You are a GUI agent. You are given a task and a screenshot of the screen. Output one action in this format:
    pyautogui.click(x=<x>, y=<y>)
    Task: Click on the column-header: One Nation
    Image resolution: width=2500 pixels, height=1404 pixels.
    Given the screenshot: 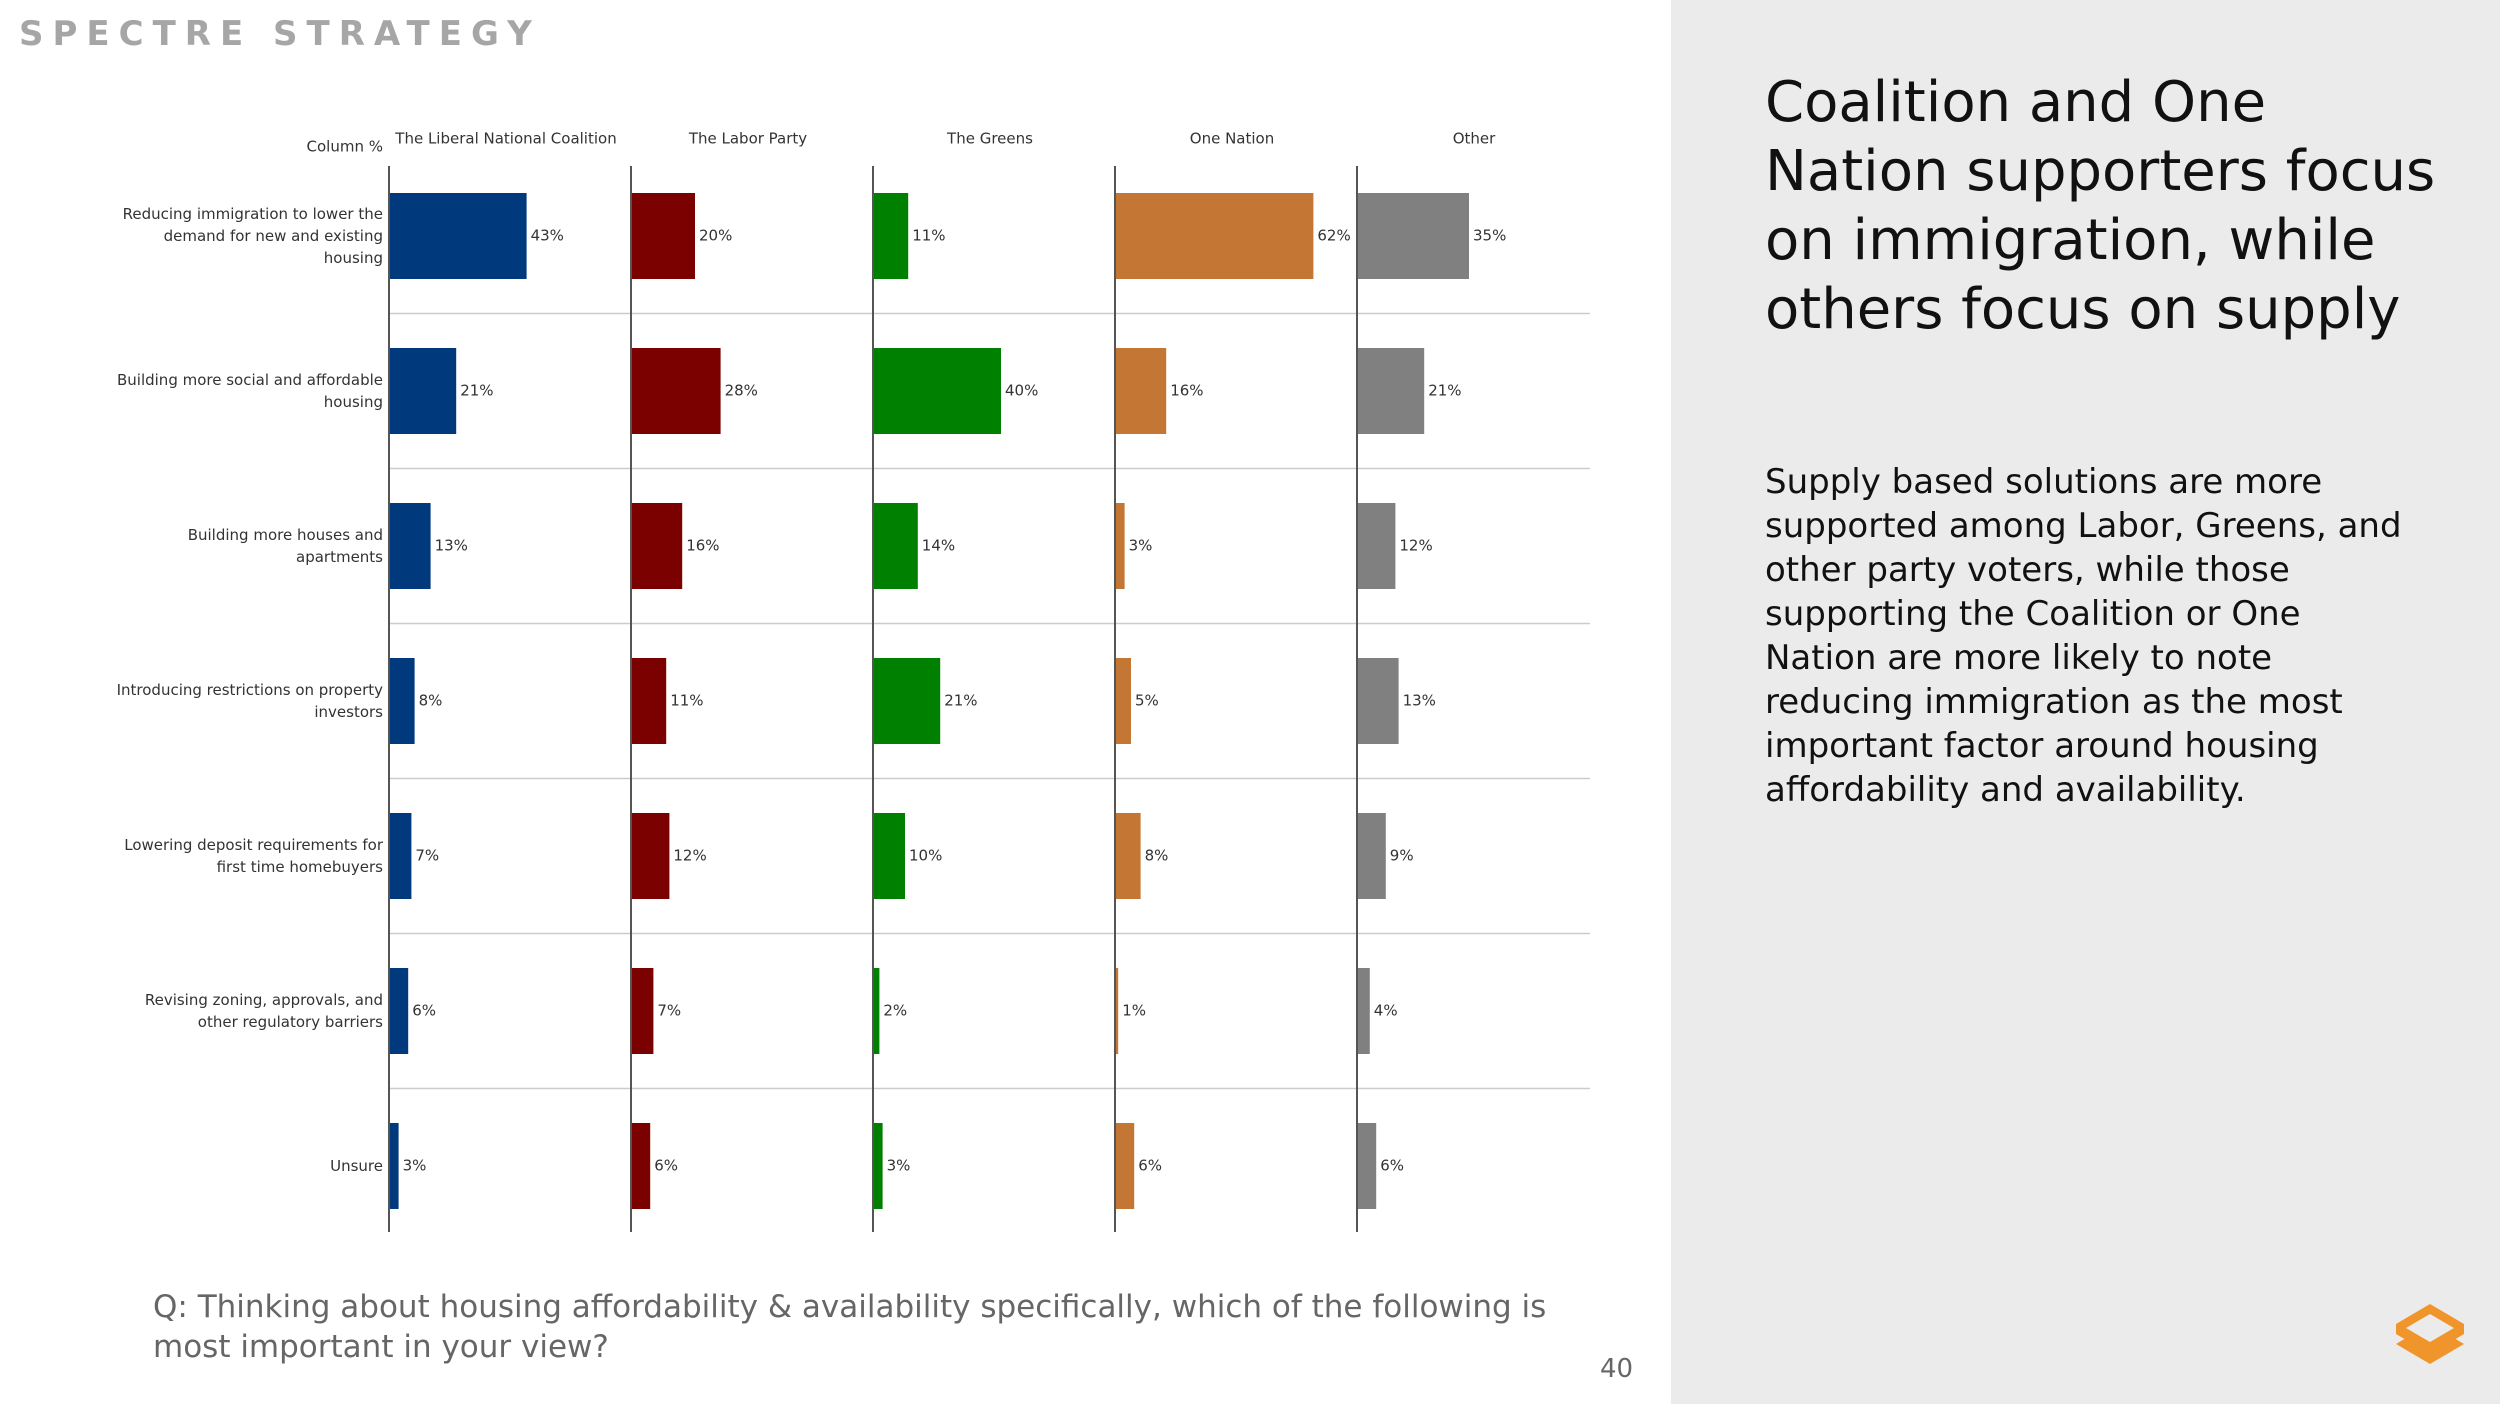 What is the action you would take?
    pyautogui.click(x=1232, y=139)
    